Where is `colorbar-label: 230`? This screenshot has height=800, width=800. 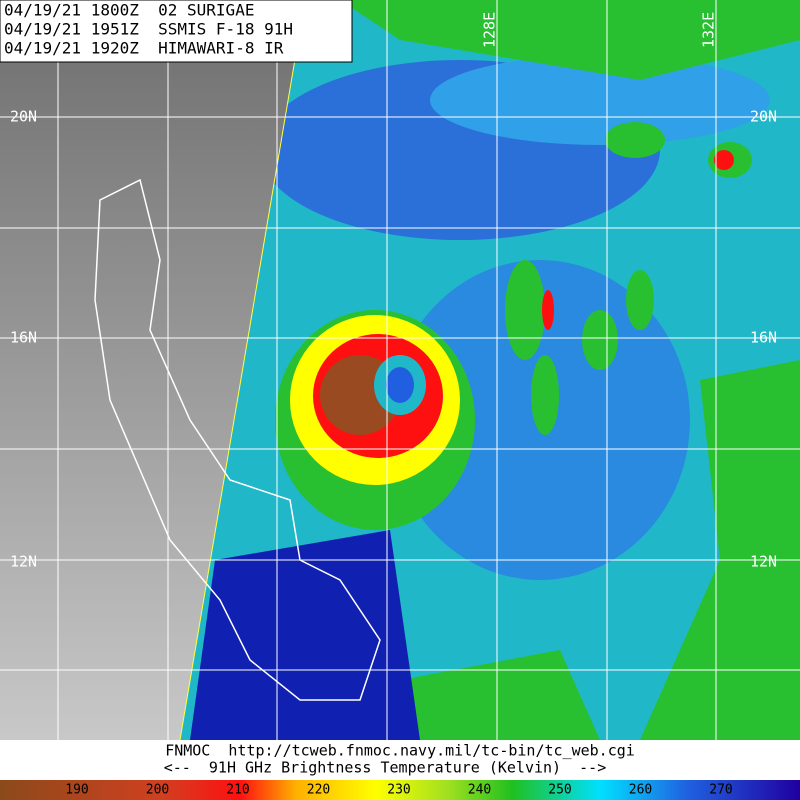 colorbar-label: 230 is located at coordinates (398, 790).